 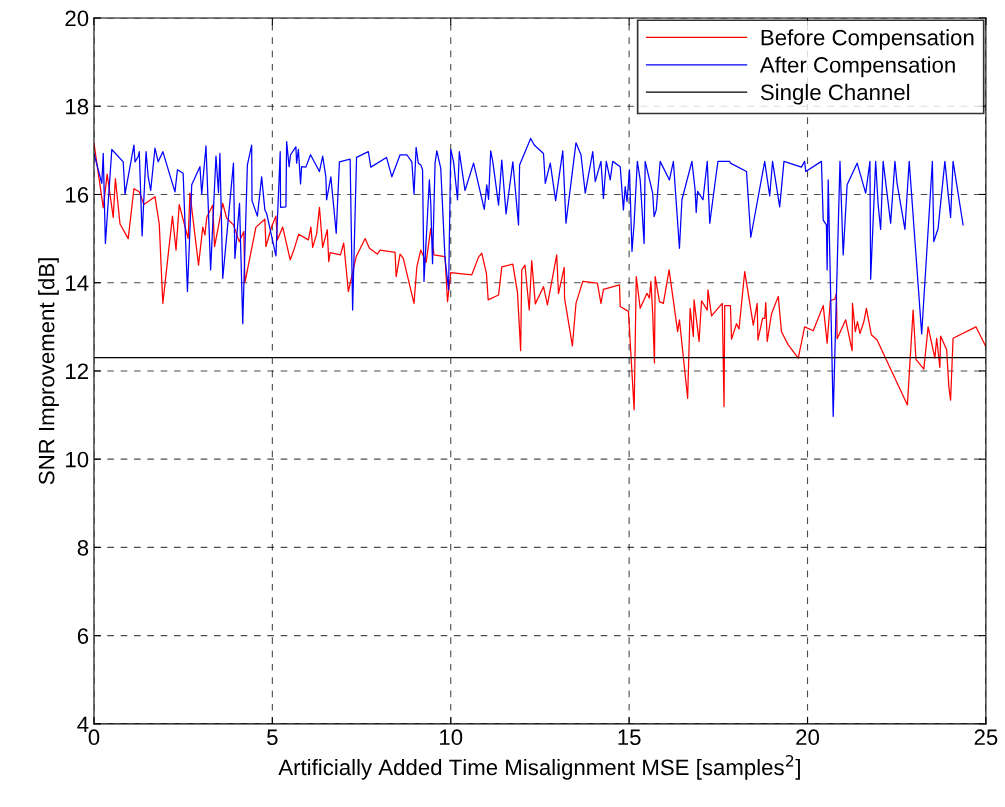 I want to click on y-tick-label: 4, so click(x=83, y=724).